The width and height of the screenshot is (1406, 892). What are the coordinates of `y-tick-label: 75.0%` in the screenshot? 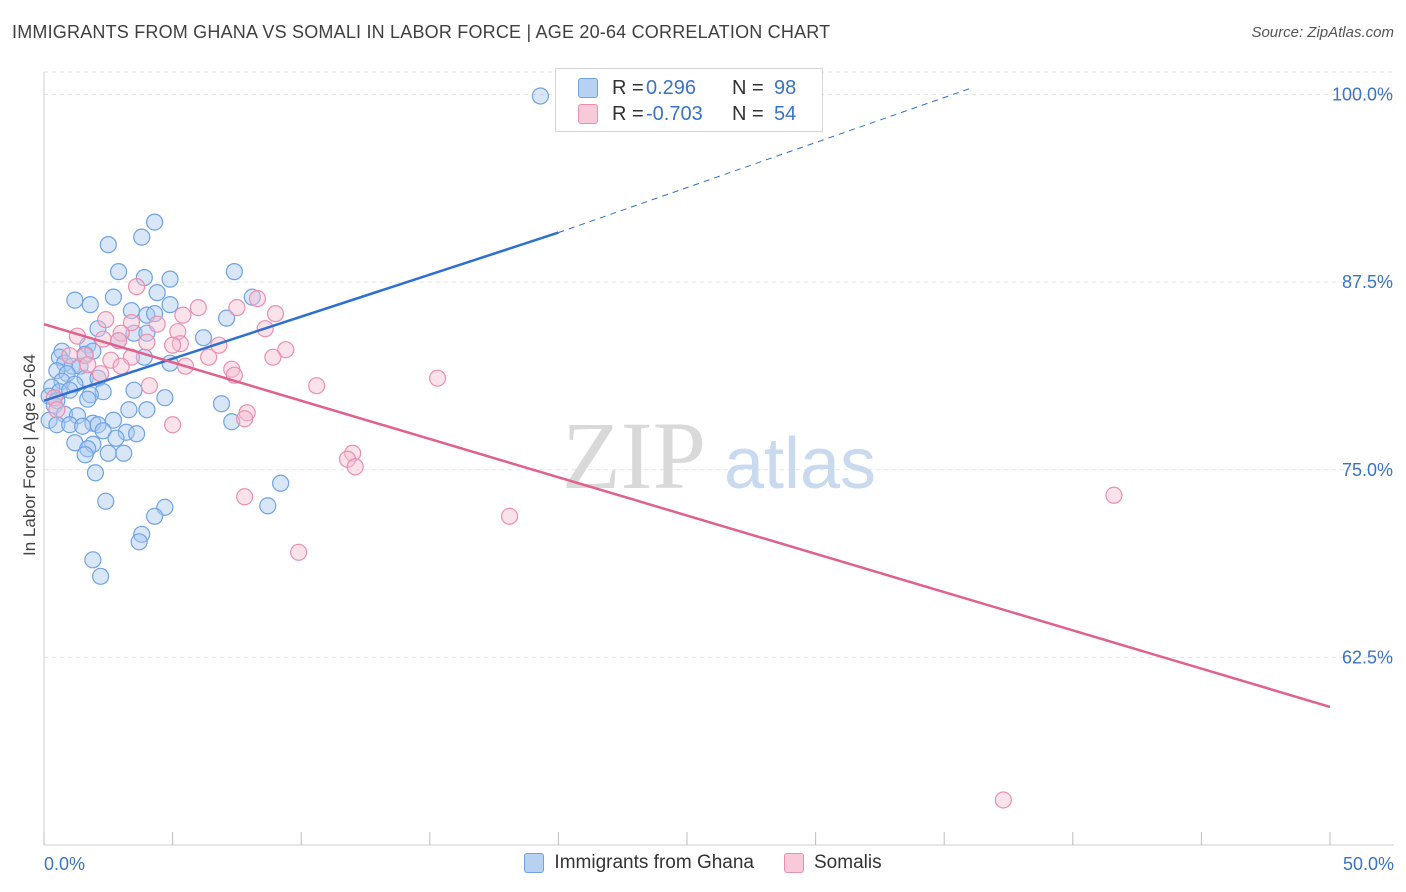 It's located at (1367, 470).